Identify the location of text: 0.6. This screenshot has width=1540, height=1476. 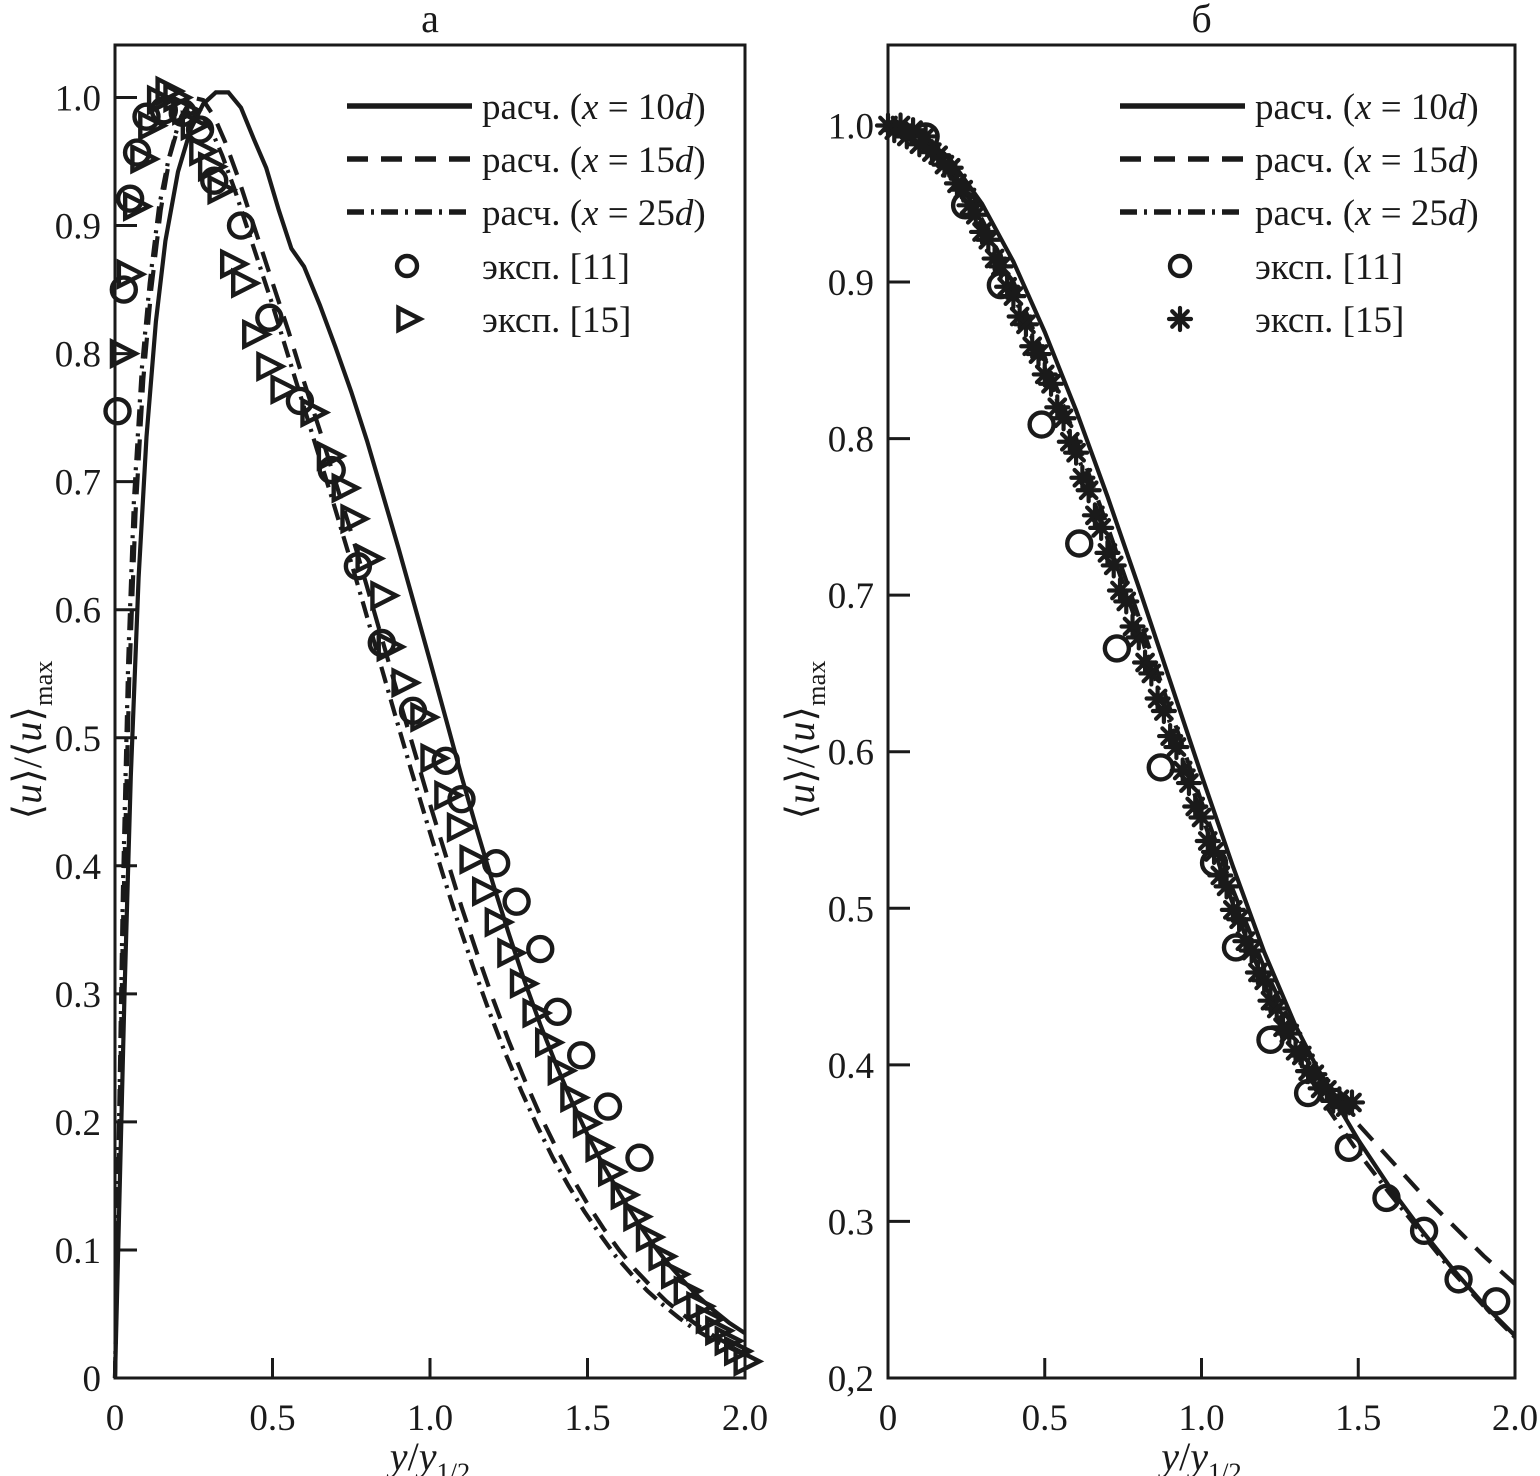
(78, 611).